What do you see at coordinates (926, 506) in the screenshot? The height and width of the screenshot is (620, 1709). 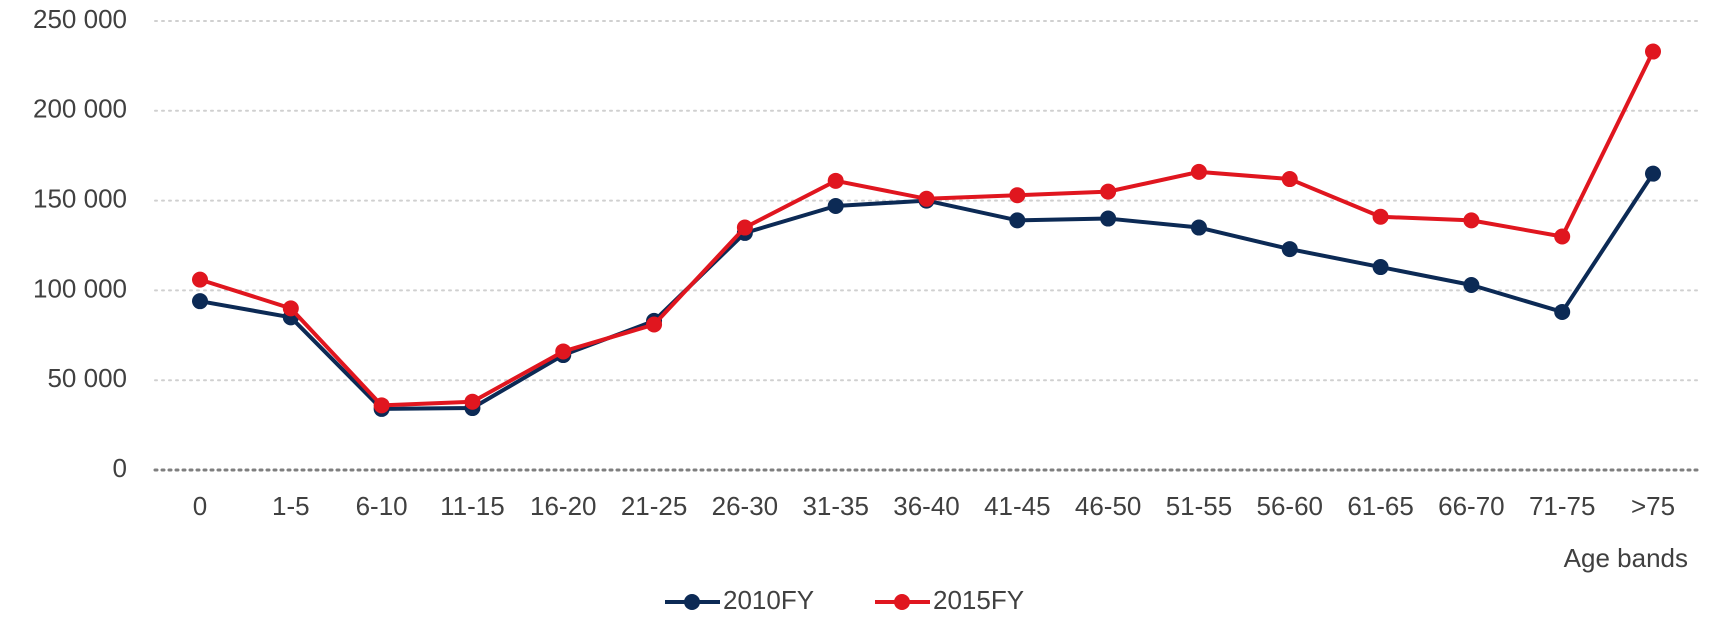 I see `x-tick-label: 36-40` at bounding box center [926, 506].